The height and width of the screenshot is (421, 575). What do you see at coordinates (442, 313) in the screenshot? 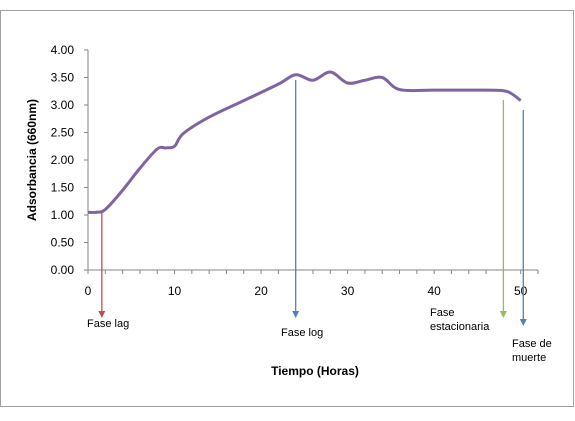
I see `annotation-label: Fase` at bounding box center [442, 313].